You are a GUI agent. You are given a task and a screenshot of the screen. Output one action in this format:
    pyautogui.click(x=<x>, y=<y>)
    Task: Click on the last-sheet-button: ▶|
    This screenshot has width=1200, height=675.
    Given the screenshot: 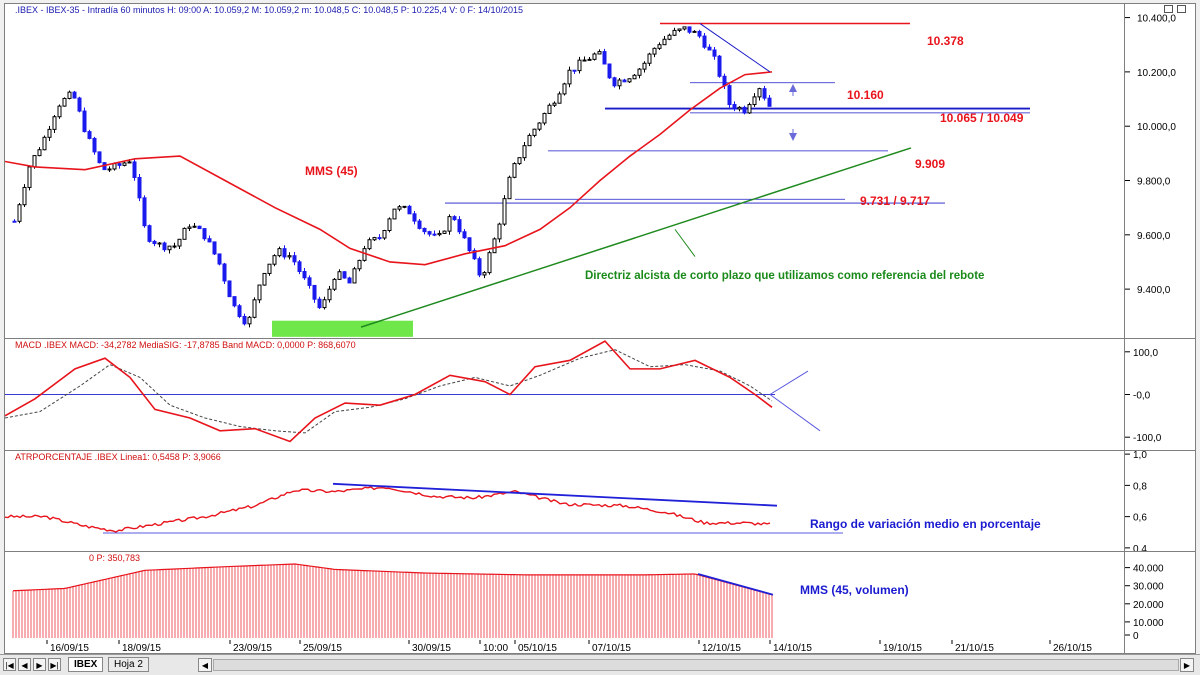 What is the action you would take?
    pyautogui.click(x=54, y=664)
    